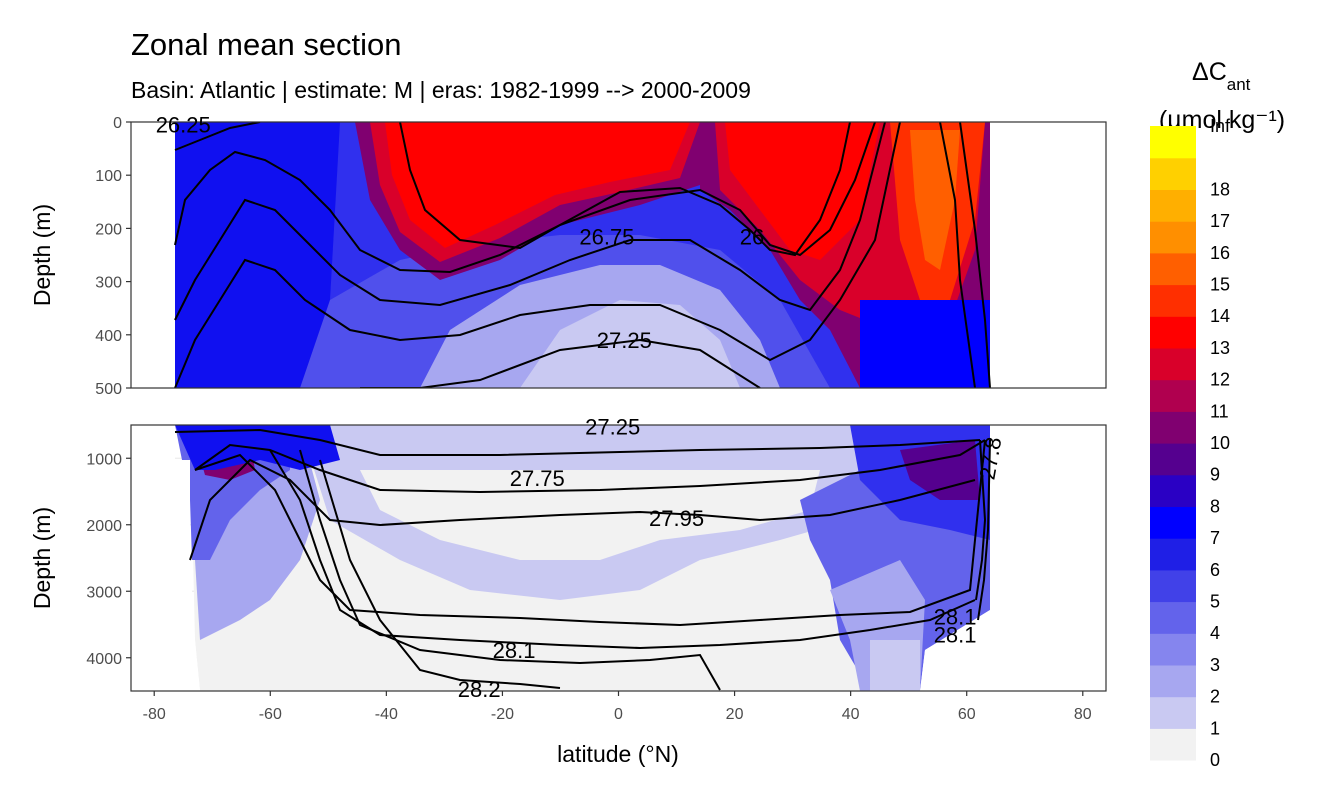 This screenshot has height=806, width=1344. What do you see at coordinates (1215, 728) in the screenshot?
I see `legend-label: 1` at bounding box center [1215, 728].